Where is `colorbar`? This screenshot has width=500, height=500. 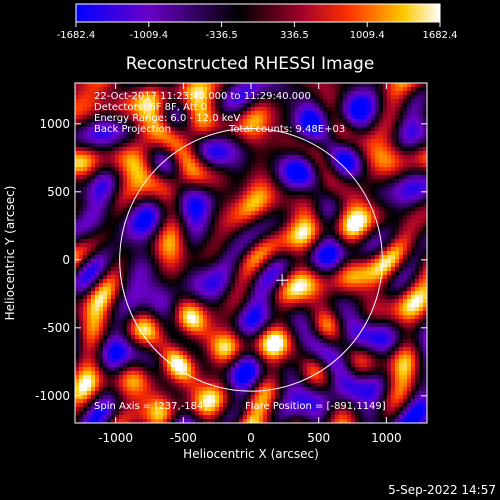 colorbar is located at coordinates (258, 13).